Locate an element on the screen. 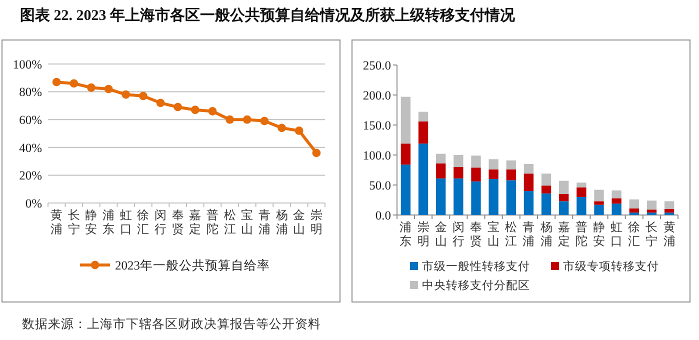 The width and height of the screenshot is (699, 340). y-tick-label: 200.0 is located at coordinates (376, 95).